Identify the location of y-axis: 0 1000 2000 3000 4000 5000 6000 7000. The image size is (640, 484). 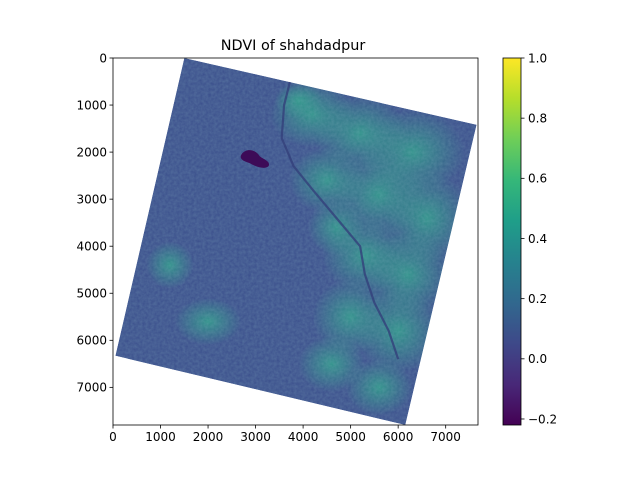
(94, 223).